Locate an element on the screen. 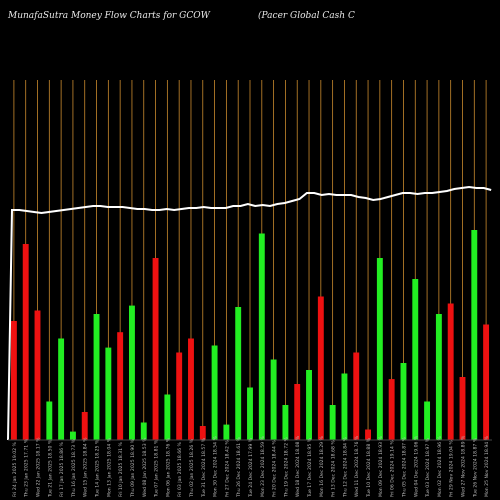 The image size is (500, 500). x-axis-label: Fri 27 Dec 2024 18.42 % is located at coordinates (227, 468).